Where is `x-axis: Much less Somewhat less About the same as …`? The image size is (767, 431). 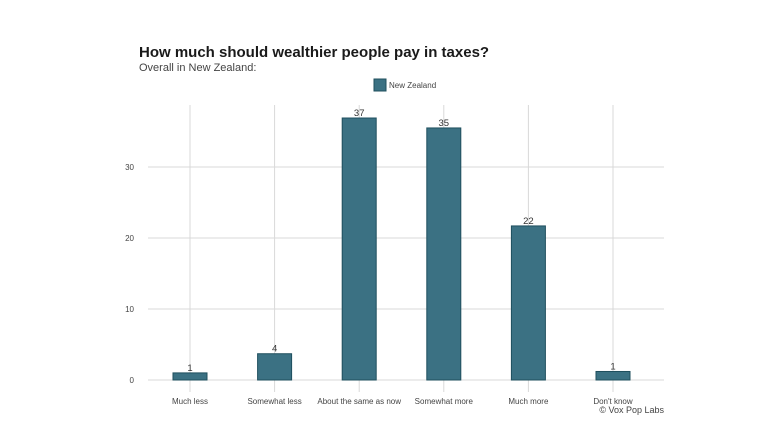
x-axis: Much less Somewhat less About the same as … is located at coordinates (402, 401).